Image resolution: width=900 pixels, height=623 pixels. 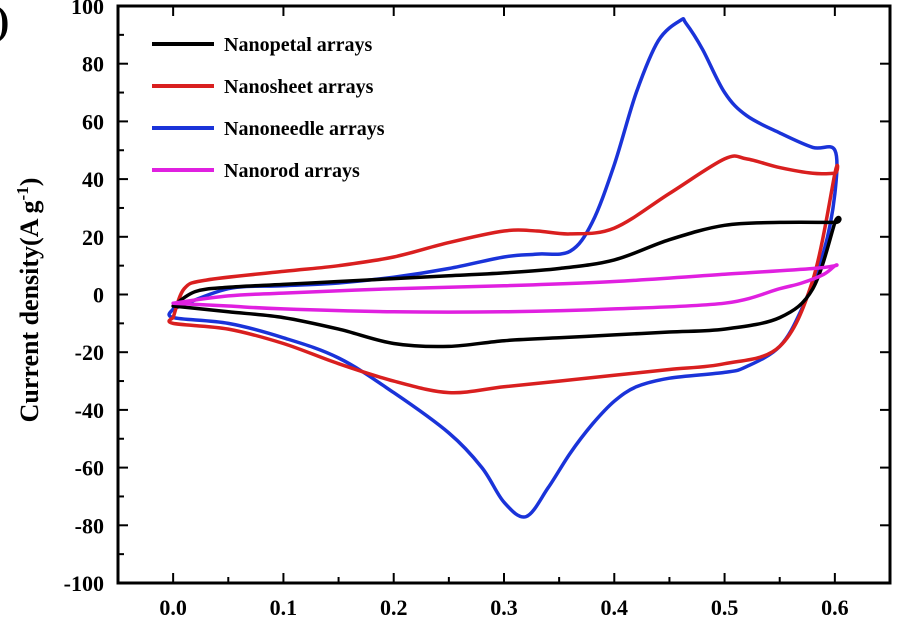 I want to click on y-axis-title-main: Current density(A g, so click(x=29, y=311).